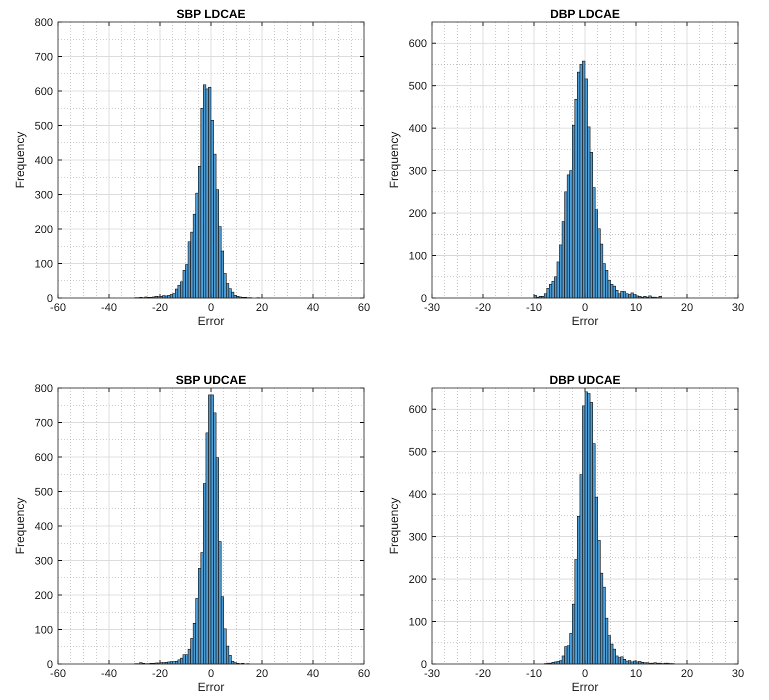 This screenshot has width=769, height=700. What do you see at coordinates (585, 14) in the screenshot?
I see `chart-title: DBP LDCAE` at bounding box center [585, 14].